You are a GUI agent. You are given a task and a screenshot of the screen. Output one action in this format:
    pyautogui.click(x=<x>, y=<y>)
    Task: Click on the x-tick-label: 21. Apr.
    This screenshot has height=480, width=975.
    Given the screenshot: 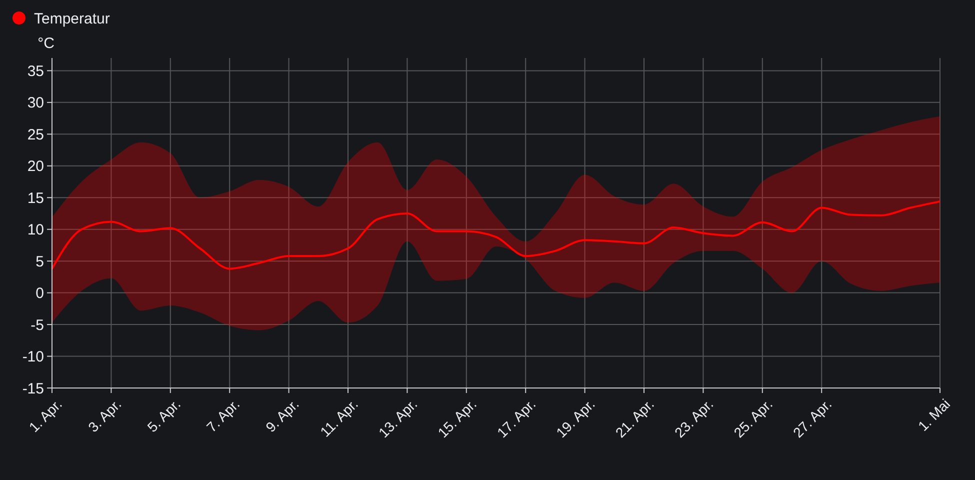 What is the action you would take?
    pyautogui.click(x=635, y=418)
    